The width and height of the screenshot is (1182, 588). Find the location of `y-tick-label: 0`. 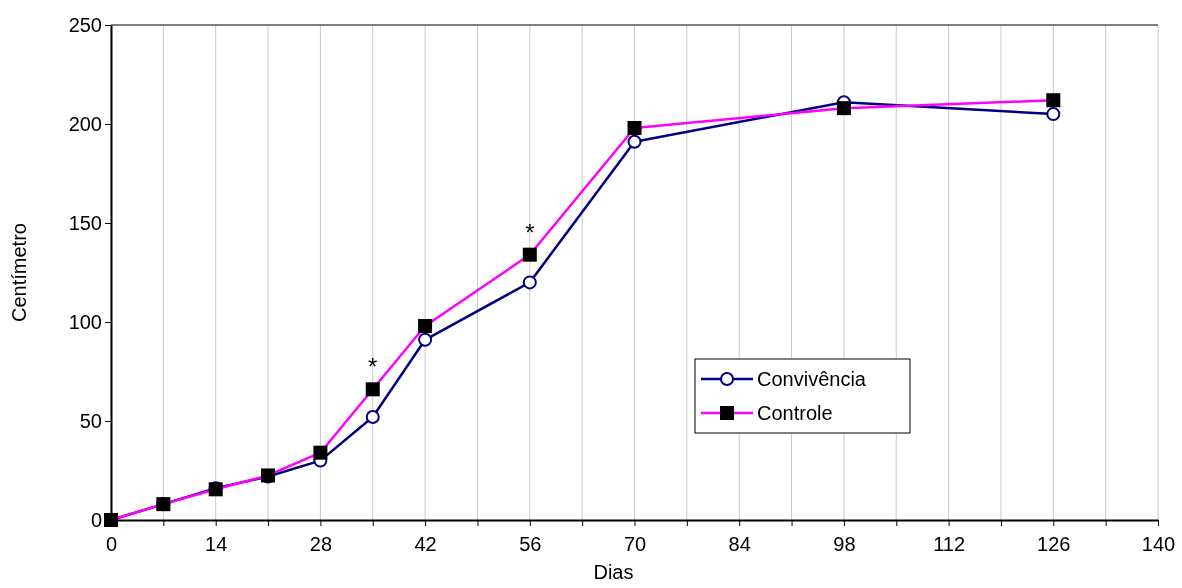

y-tick-label: 0 is located at coordinates (96, 519).